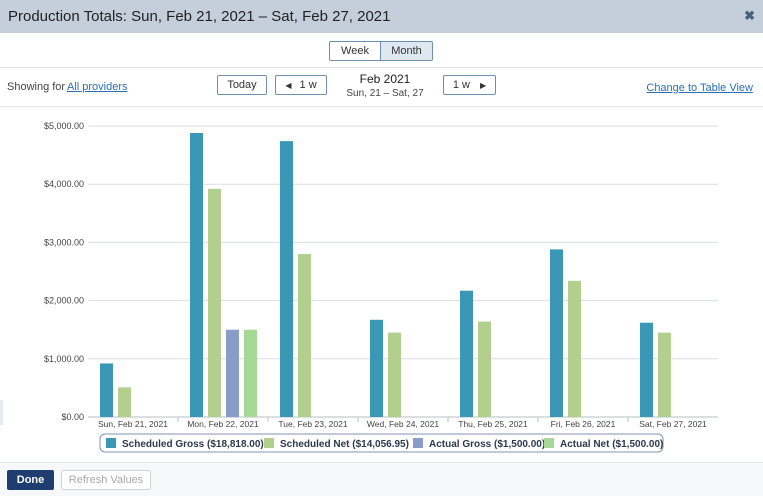 Image resolution: width=763 pixels, height=496 pixels. What do you see at coordinates (72, 417) in the screenshot?
I see `y-tick-label: $0.00` at bounding box center [72, 417].